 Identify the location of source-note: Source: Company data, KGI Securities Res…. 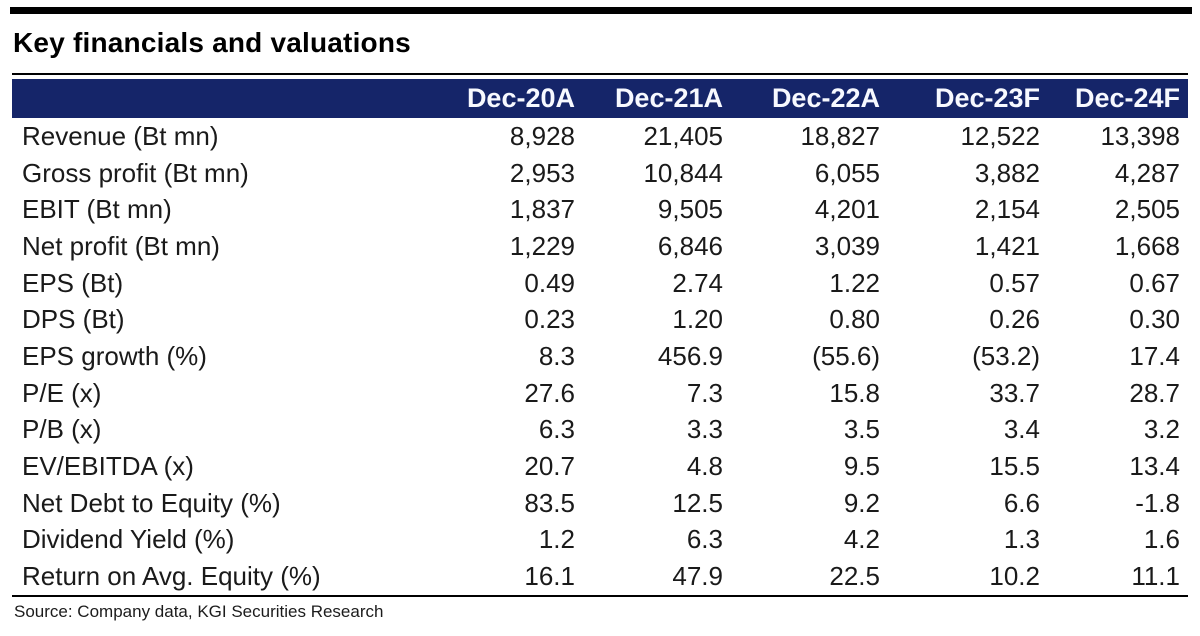
(199, 611).